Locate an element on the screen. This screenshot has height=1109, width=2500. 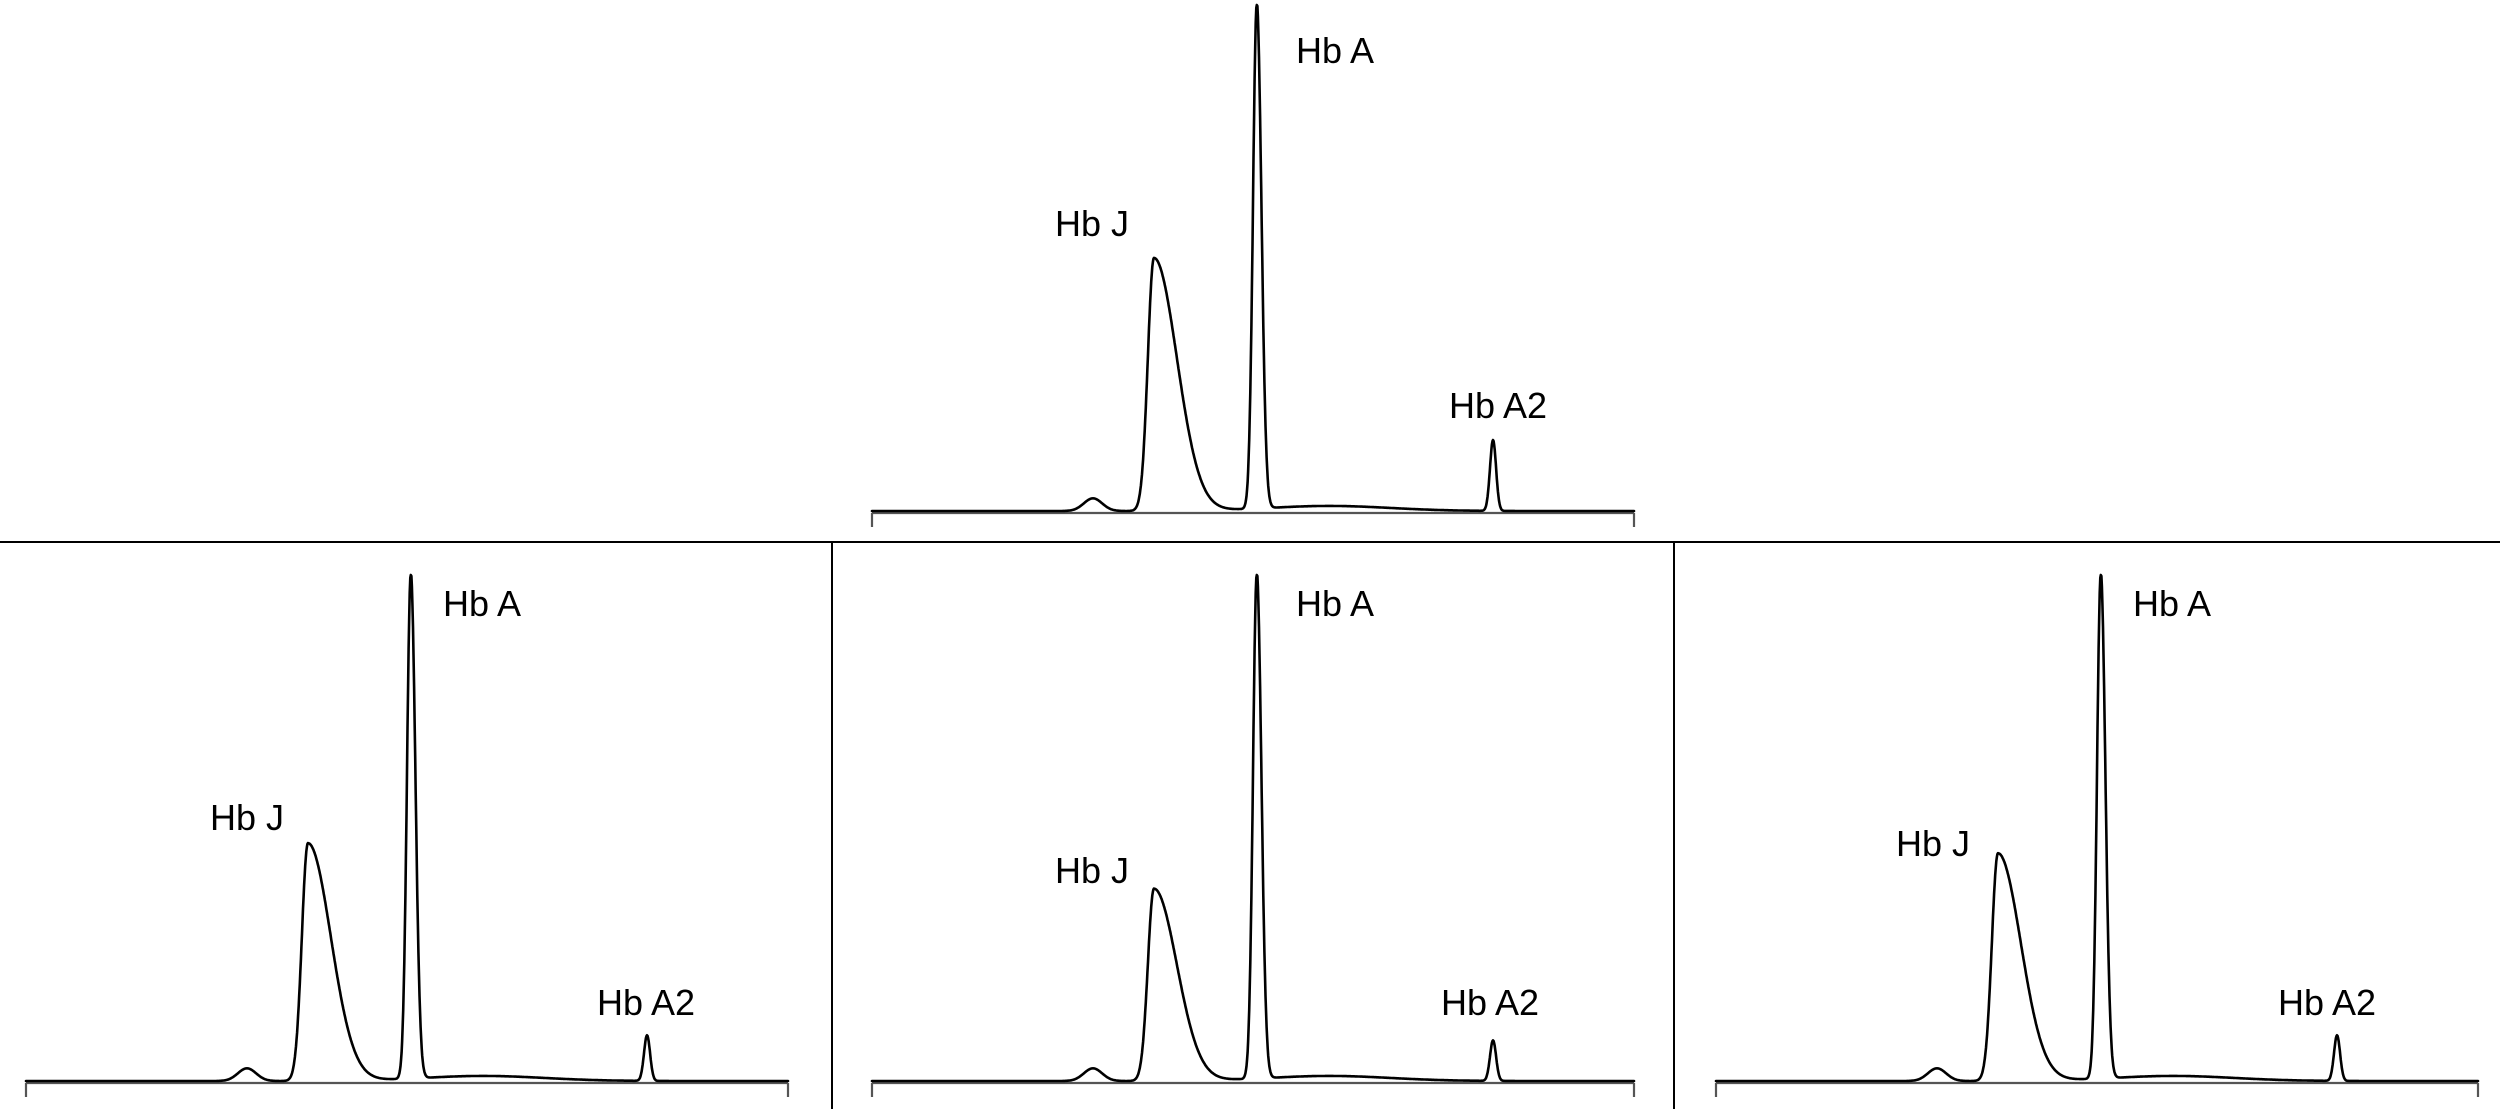
chromatogram-panel-bottom-left: Hb J Hb A Hb A2 is located at coordinates (407, 835).